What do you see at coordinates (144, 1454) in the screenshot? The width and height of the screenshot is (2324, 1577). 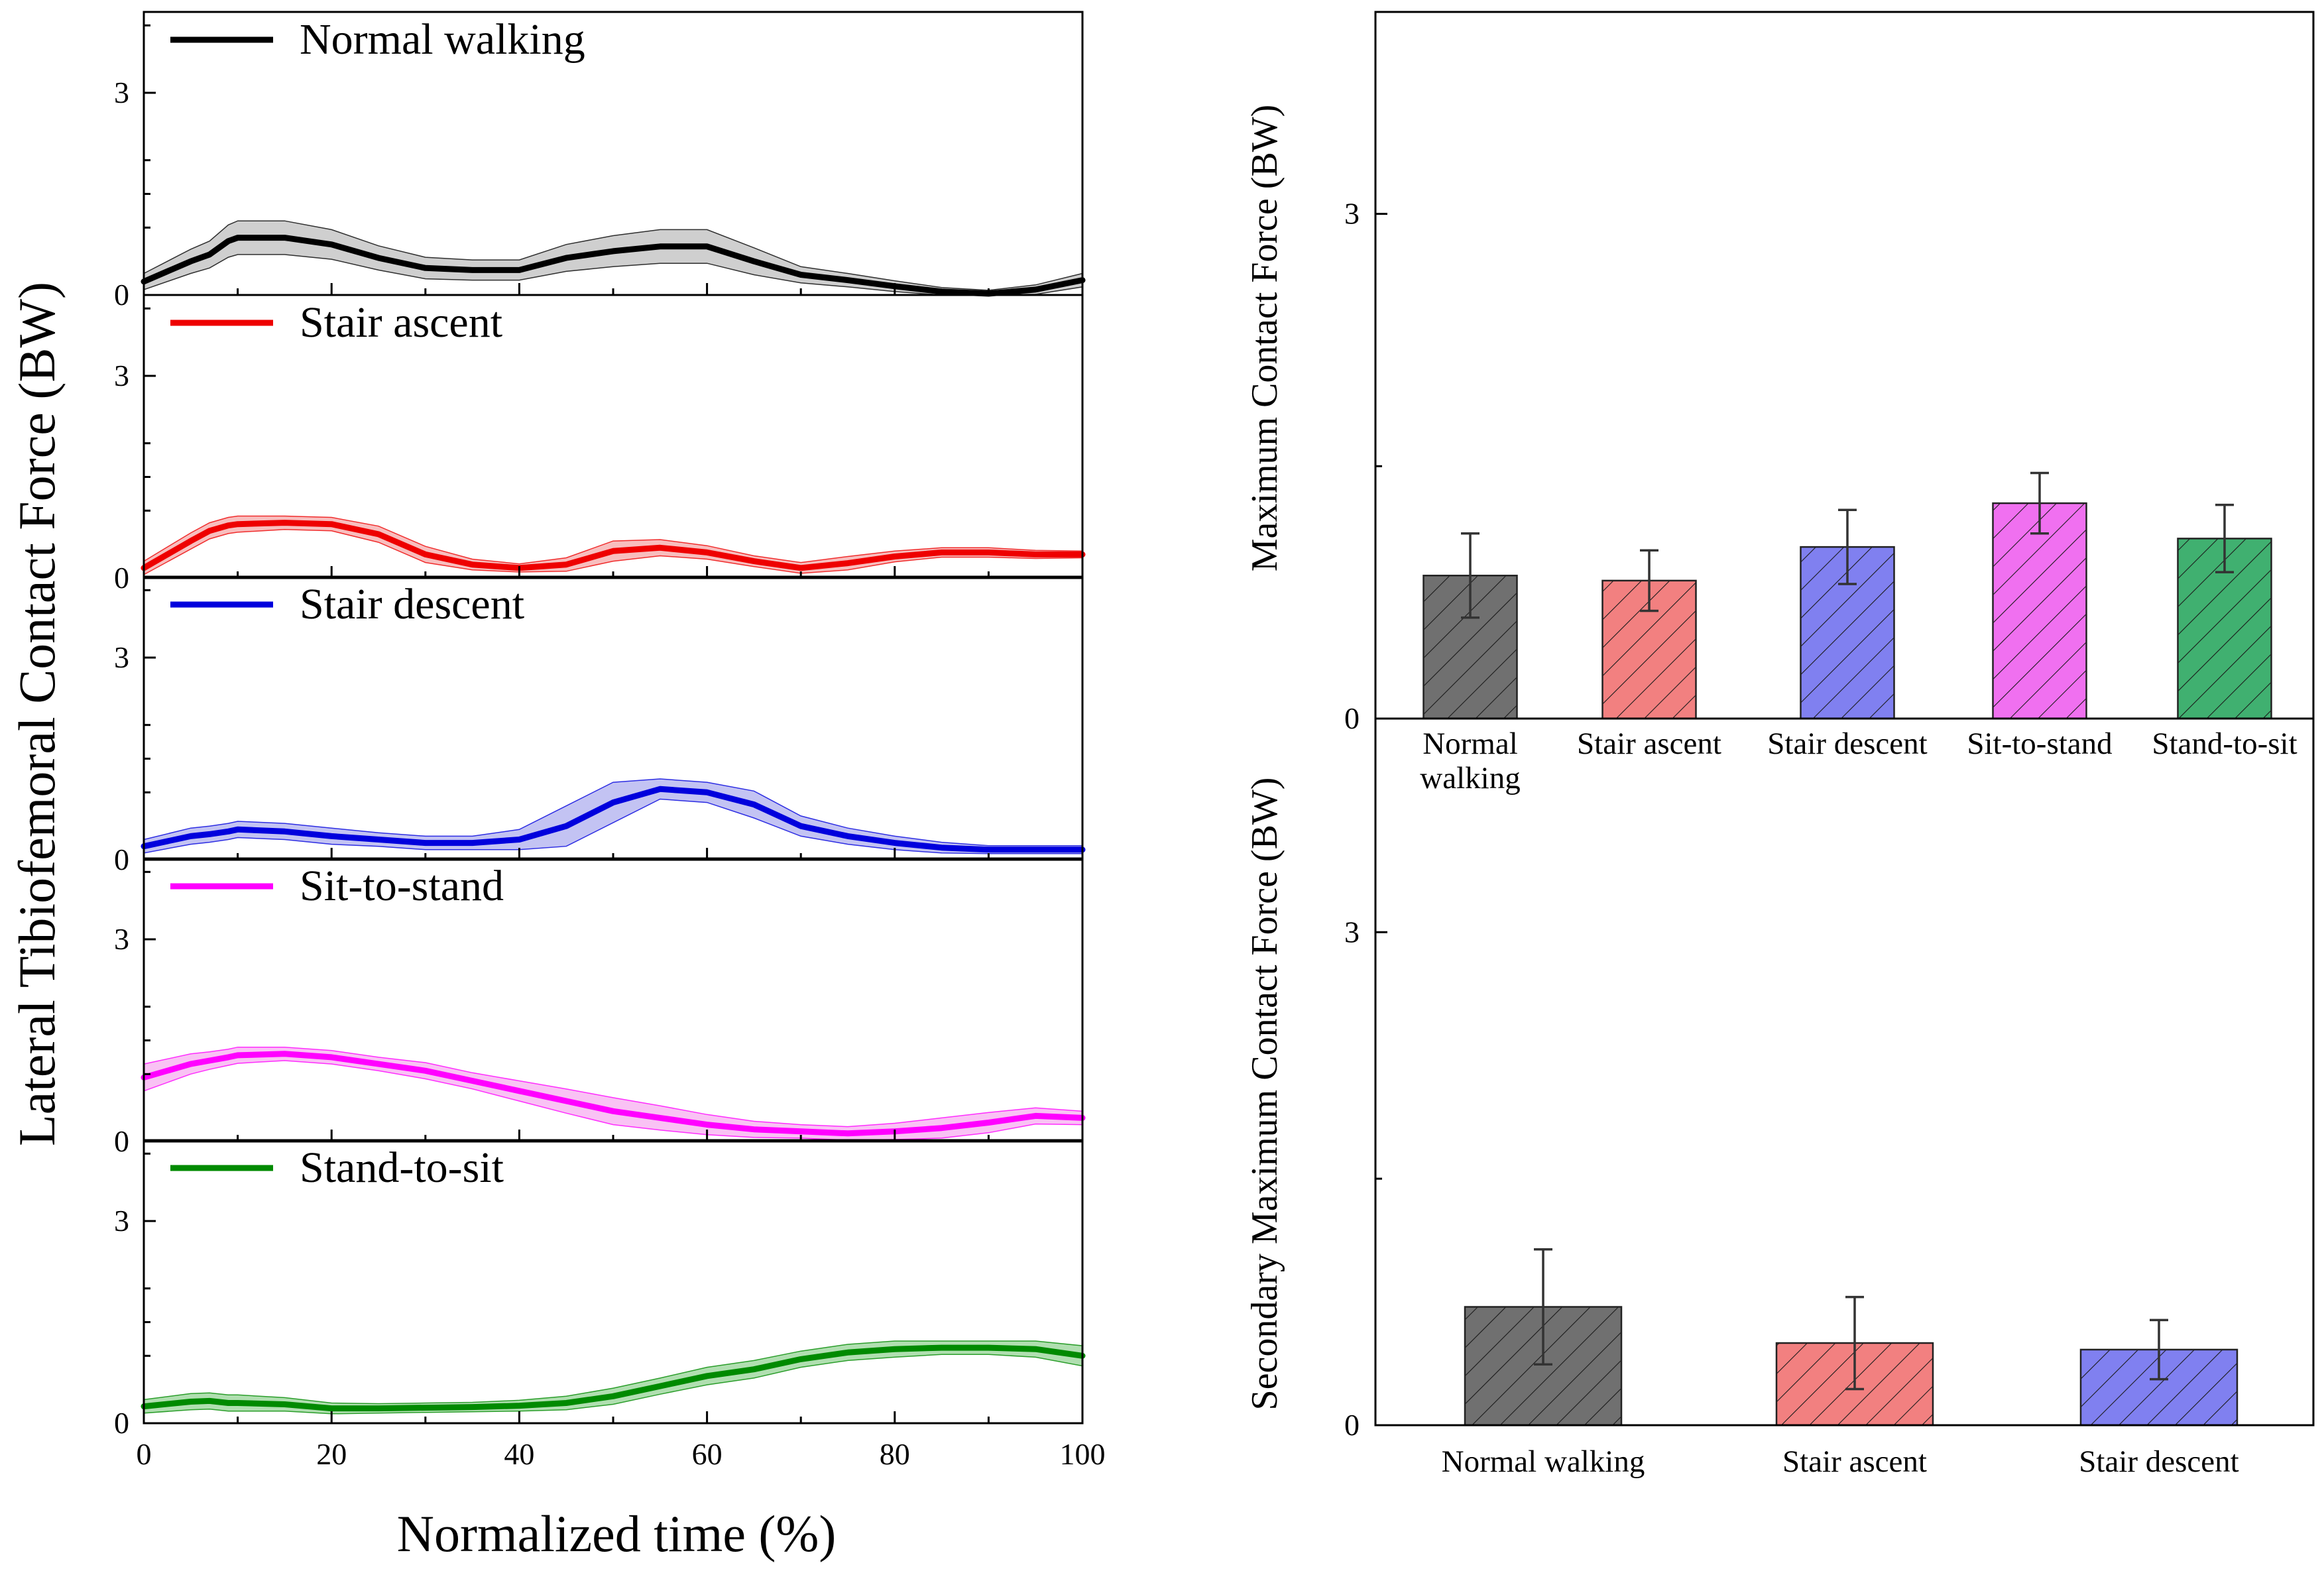 I see `x-tick-label: 0` at bounding box center [144, 1454].